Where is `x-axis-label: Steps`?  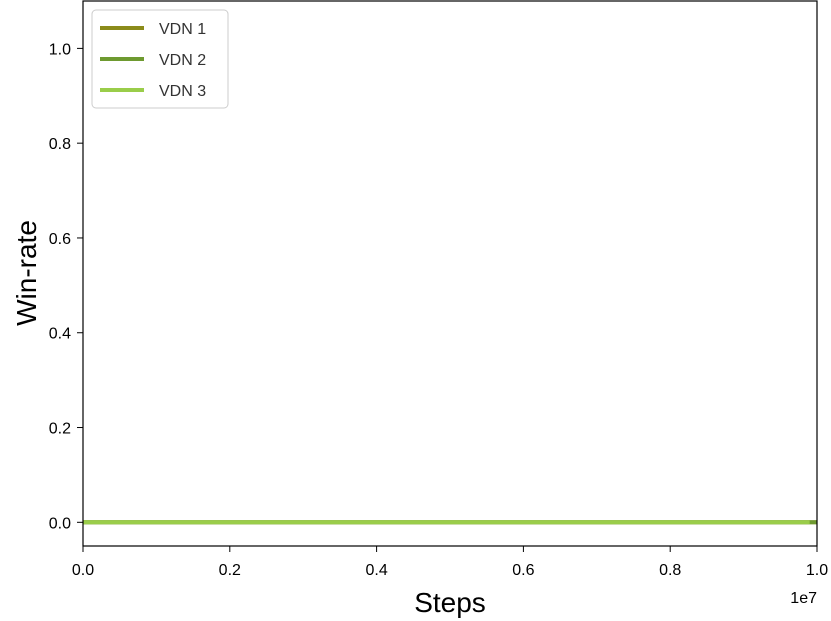 x-axis-label: Steps is located at coordinates (450, 602).